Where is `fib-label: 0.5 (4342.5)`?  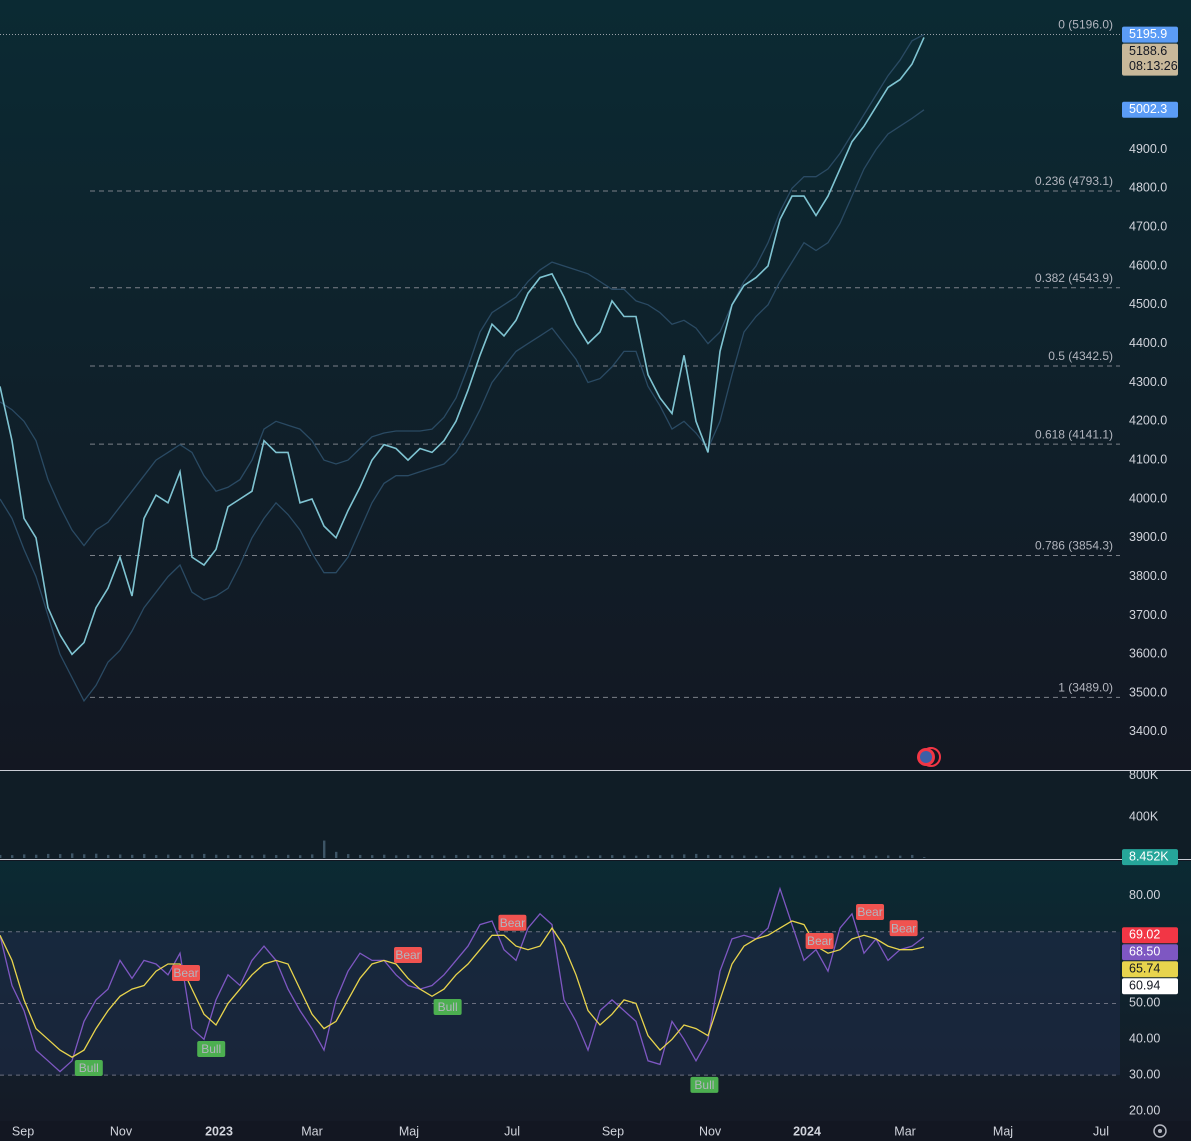 fib-label: 0.5 (4342.5) is located at coordinates (1080, 356).